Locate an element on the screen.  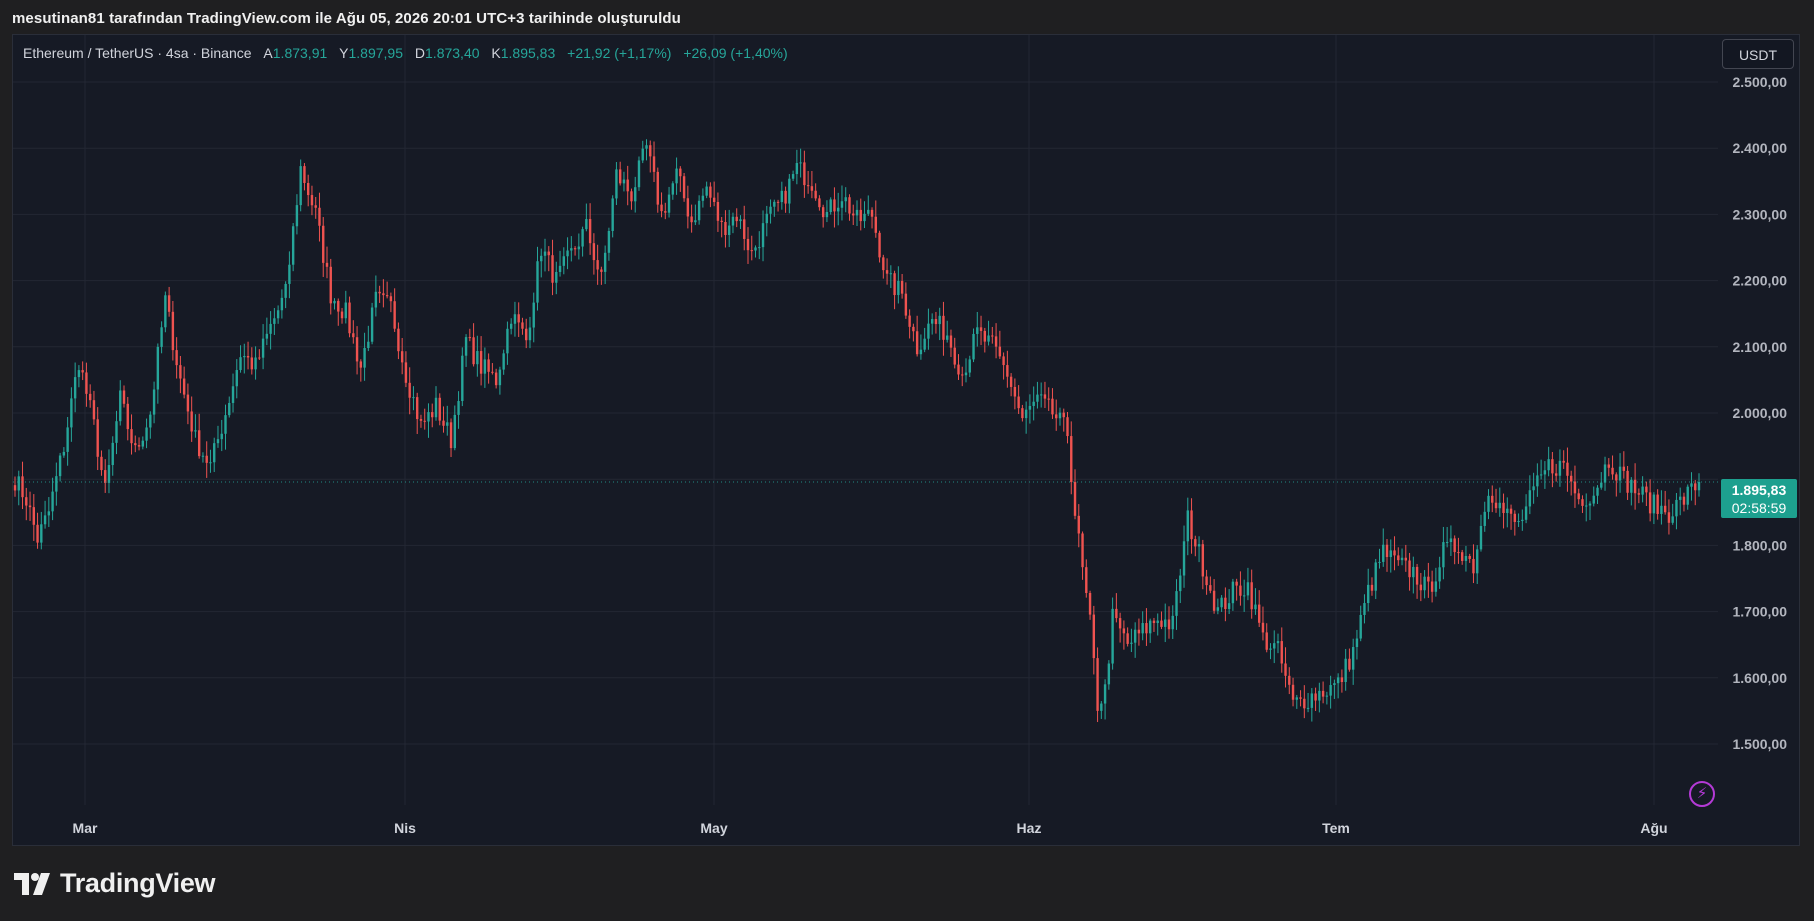
close-label: K is located at coordinates (496, 53).